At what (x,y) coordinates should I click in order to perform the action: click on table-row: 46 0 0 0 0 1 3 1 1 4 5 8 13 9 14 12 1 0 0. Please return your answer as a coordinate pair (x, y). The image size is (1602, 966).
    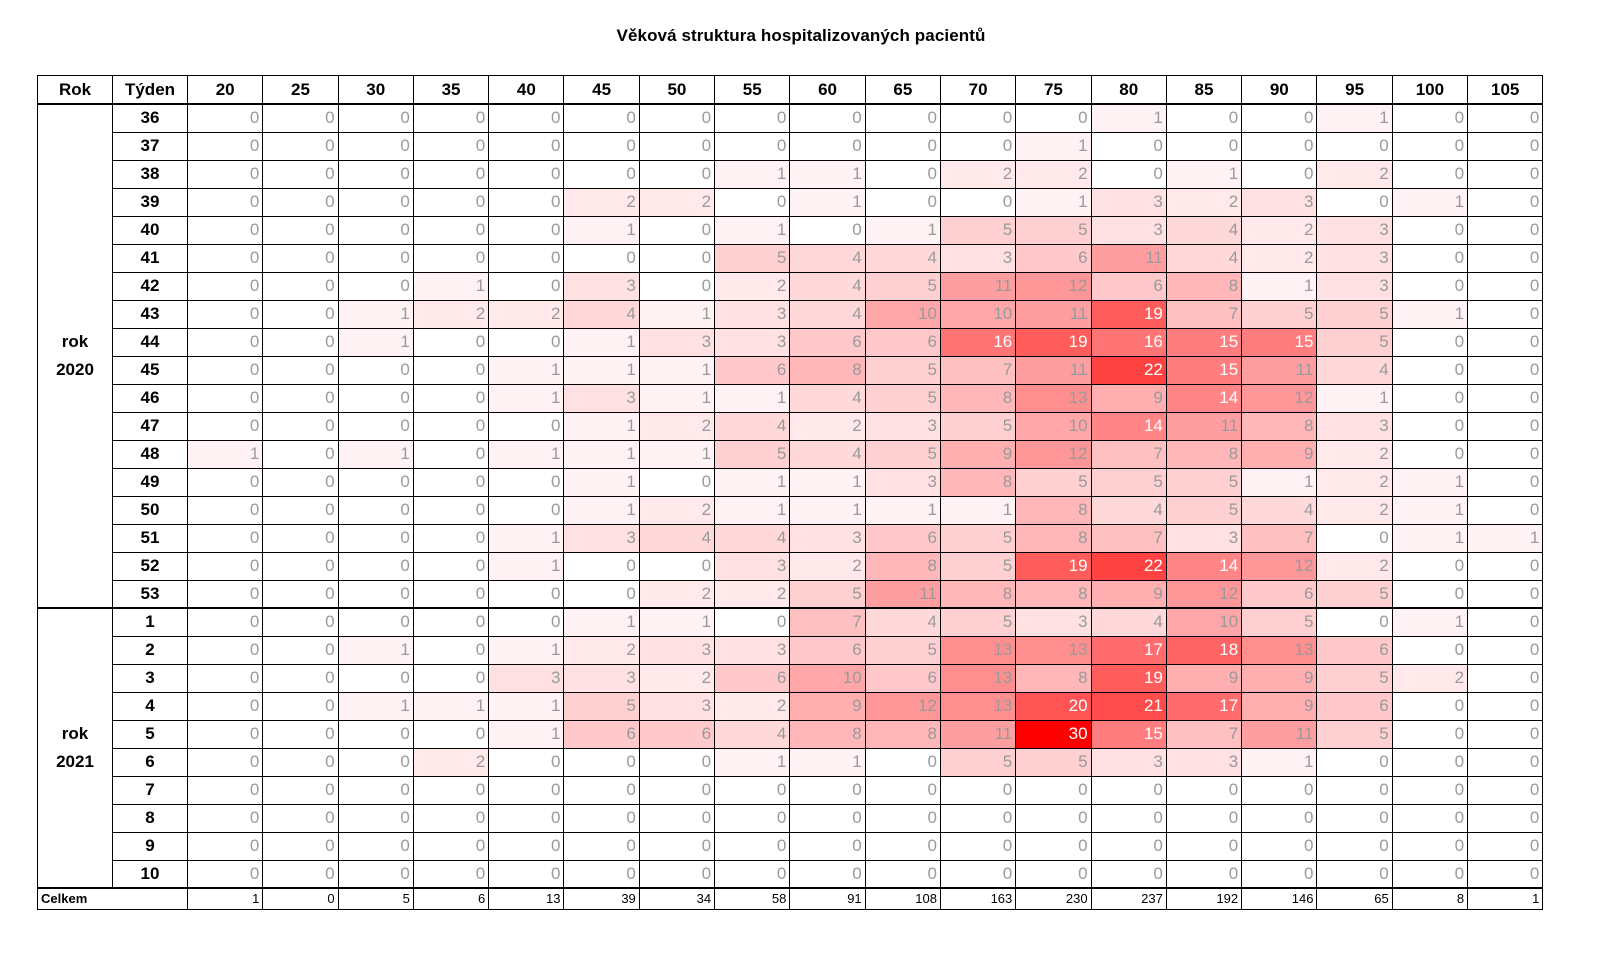
    Looking at the image, I should click on (791, 398).